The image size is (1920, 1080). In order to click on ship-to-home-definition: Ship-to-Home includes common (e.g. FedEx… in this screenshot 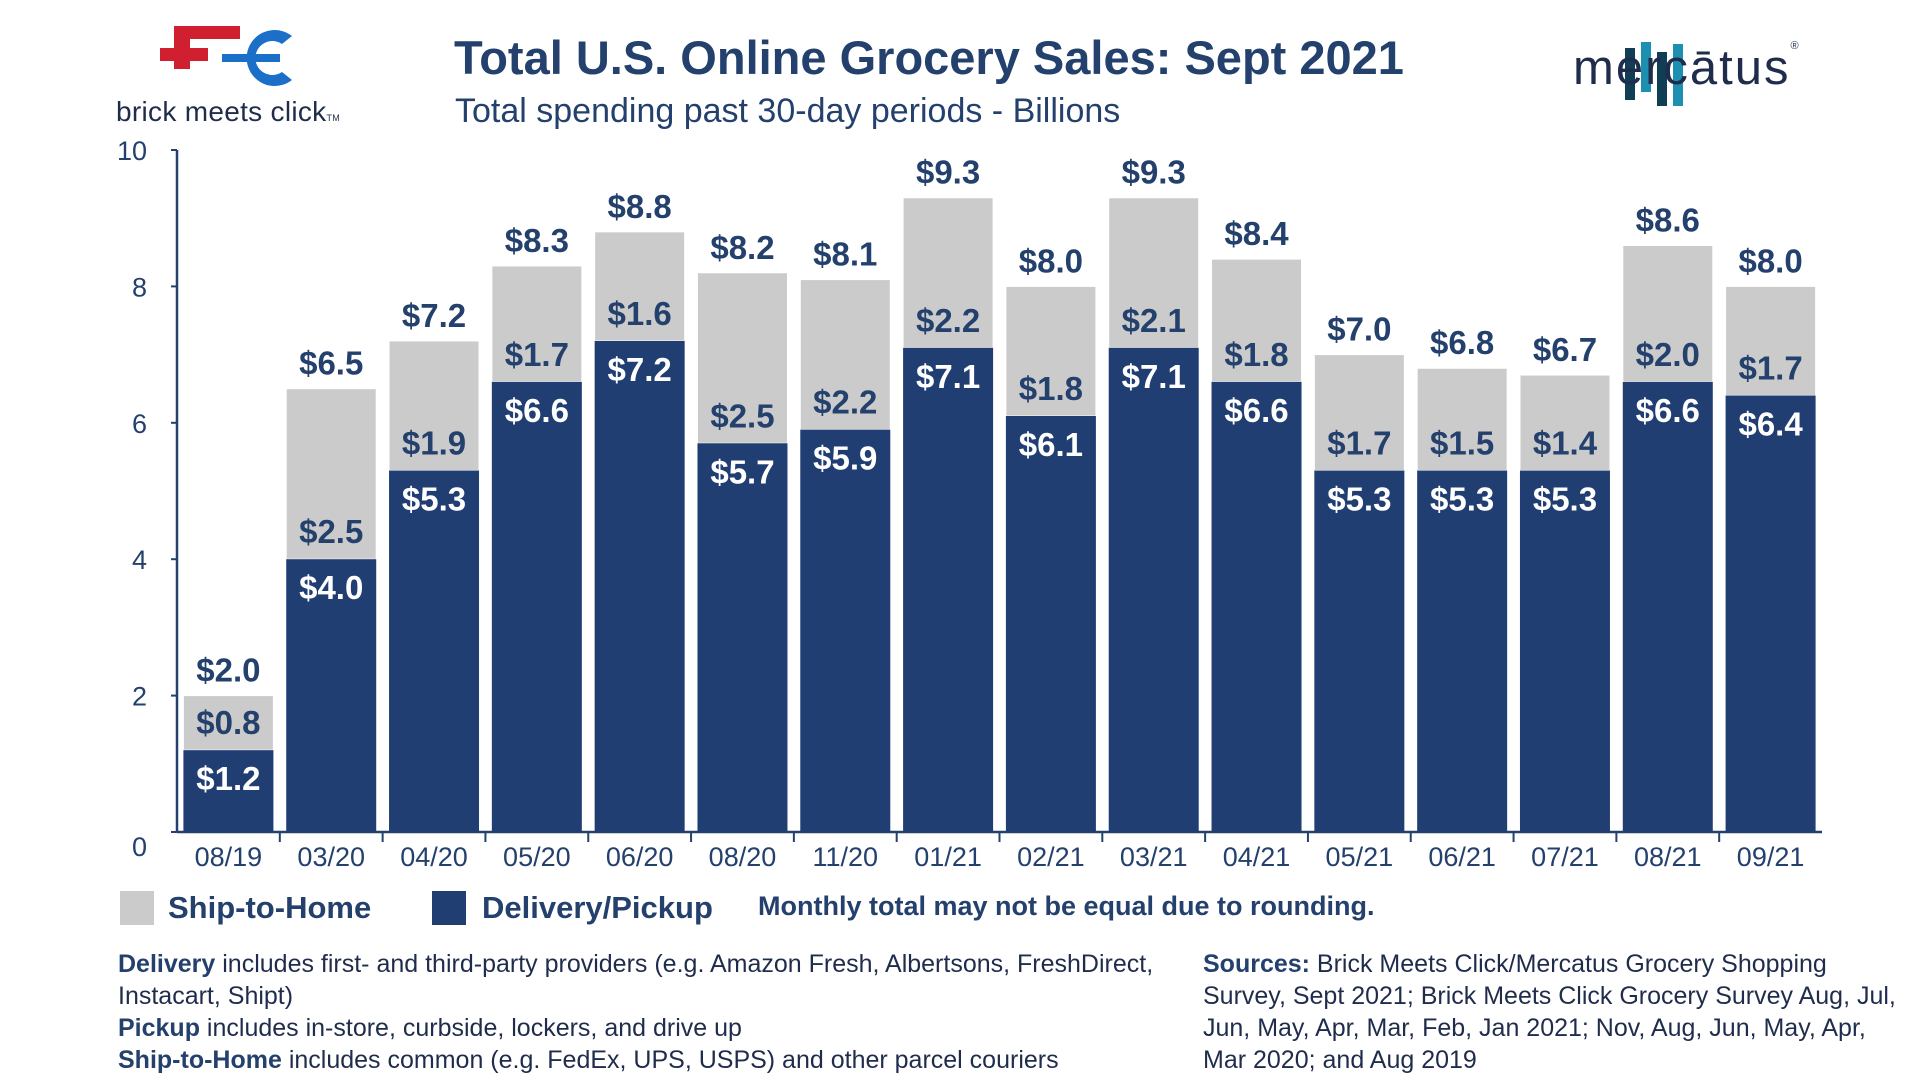, I will do `click(588, 1060)`.